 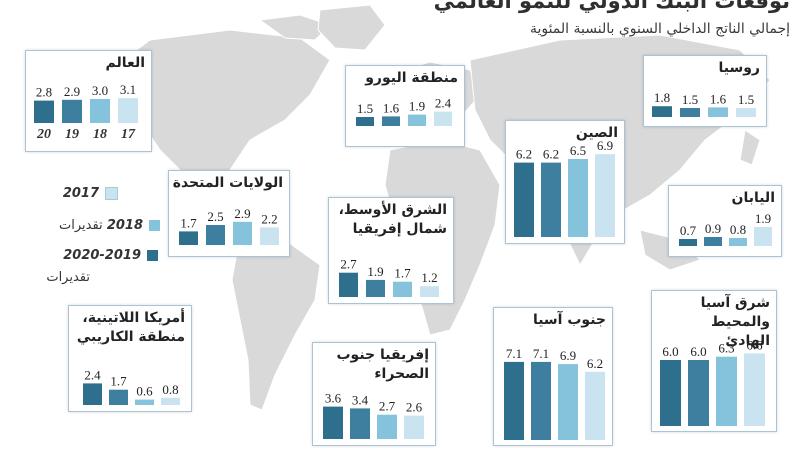 What do you see at coordinates (389, 277) in the screenshot?
I see `bars-mena: 2.7 1.9 1.7 1.2` at bounding box center [389, 277].